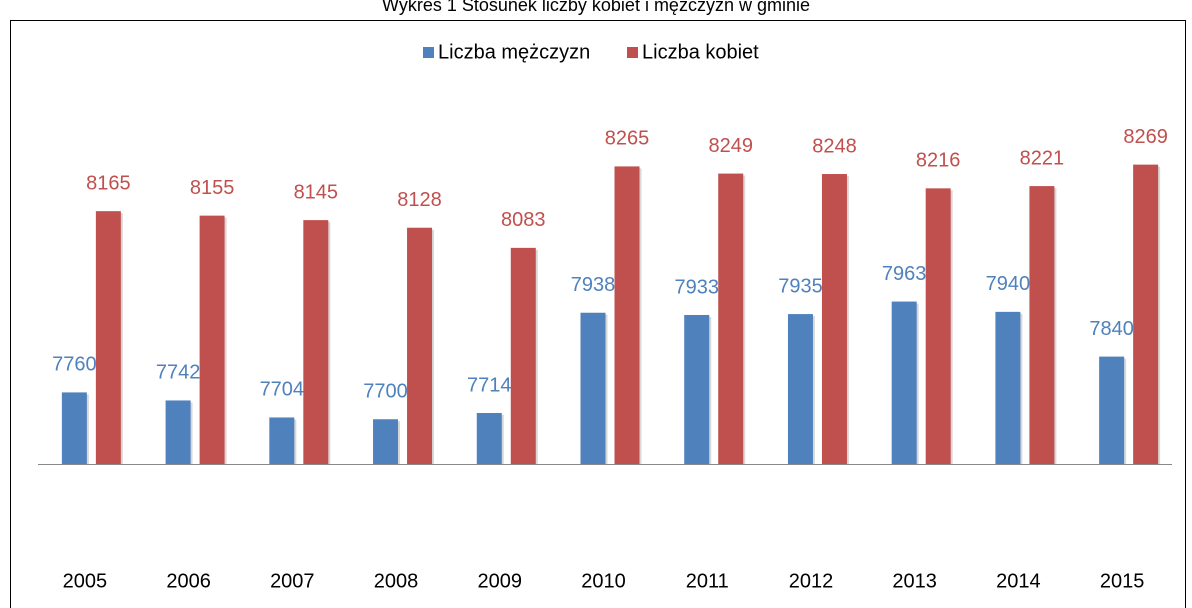 This screenshot has height=608, width=1192. Describe the element at coordinates (514, 52) in the screenshot. I see `legend-label: Liczba mężczyzn` at that location.